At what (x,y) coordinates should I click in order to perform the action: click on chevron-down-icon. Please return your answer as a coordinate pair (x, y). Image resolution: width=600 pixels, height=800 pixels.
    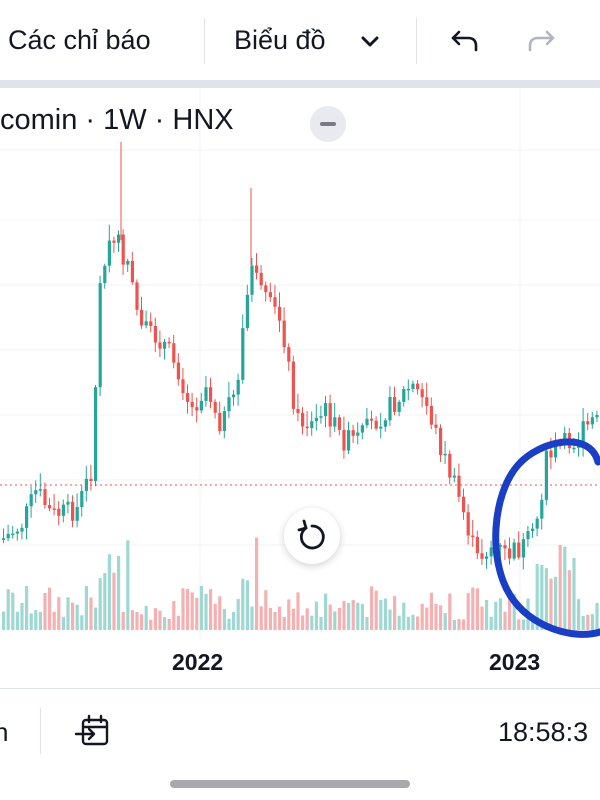
    Looking at the image, I should click on (370, 42).